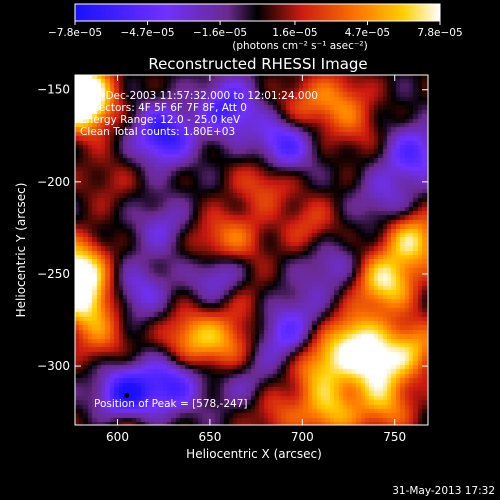 This screenshot has height=500, width=500. I want to click on colorbar-tick-label: −4.7e−05, so click(147, 33).